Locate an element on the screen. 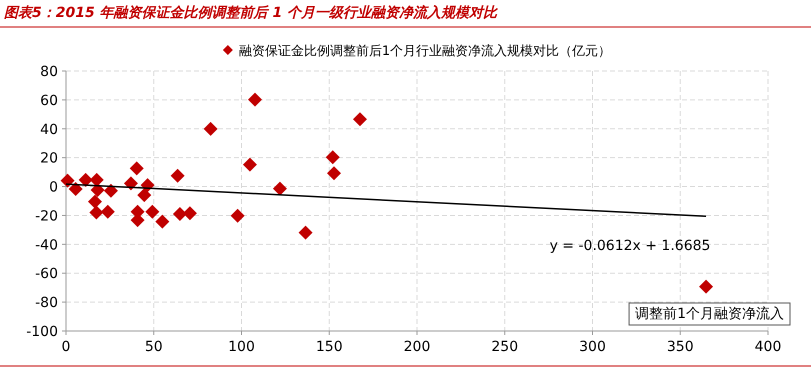 The height and width of the screenshot is (389, 811). x-tick-label: 50 is located at coordinates (153, 347).